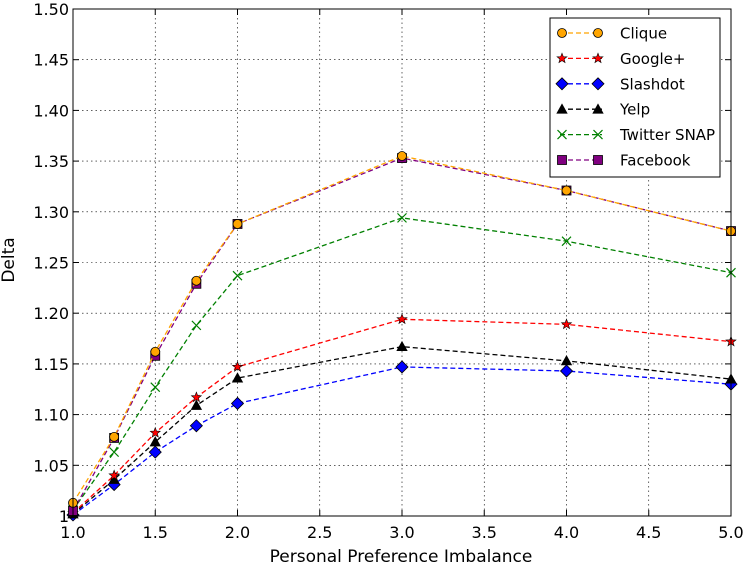 Image resolution: width=747 pixels, height=567 pixels. I want to click on x-tick-label: 1.0, so click(72, 532).